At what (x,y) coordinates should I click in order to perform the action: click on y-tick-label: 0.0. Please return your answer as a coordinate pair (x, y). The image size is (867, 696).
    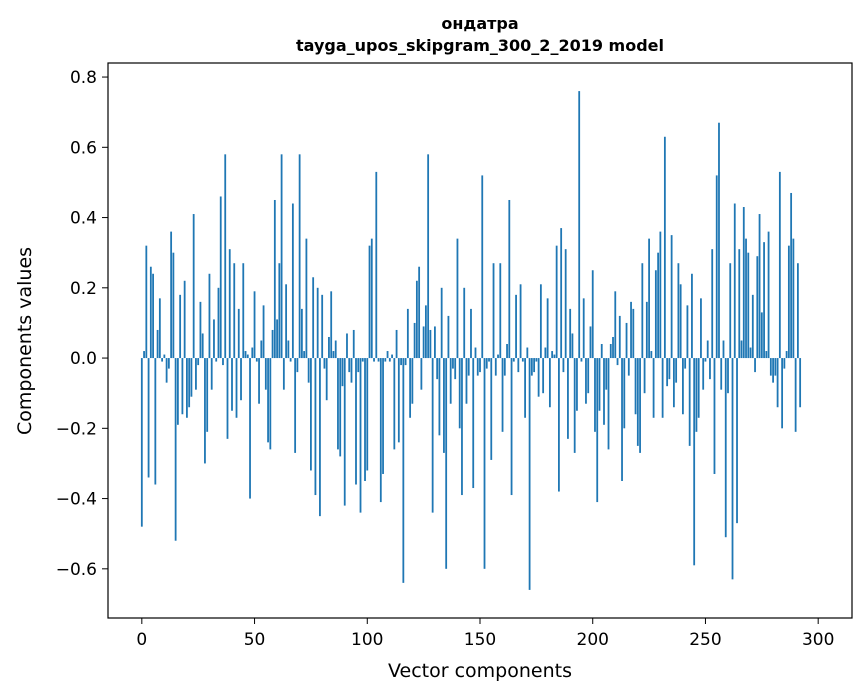
    Looking at the image, I should click on (83, 359).